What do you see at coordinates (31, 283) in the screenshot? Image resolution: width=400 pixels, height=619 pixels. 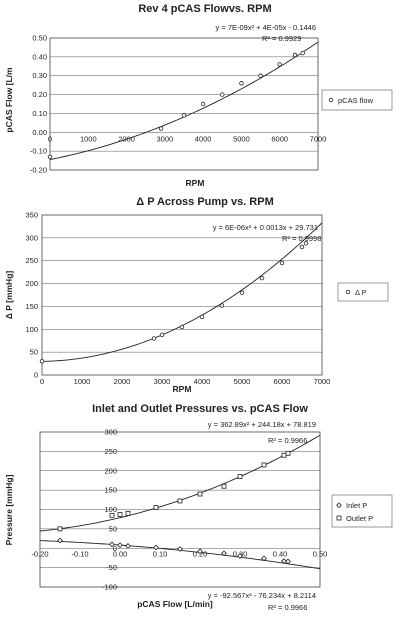 I see `chart2-y-tick: 200` at bounding box center [31, 283].